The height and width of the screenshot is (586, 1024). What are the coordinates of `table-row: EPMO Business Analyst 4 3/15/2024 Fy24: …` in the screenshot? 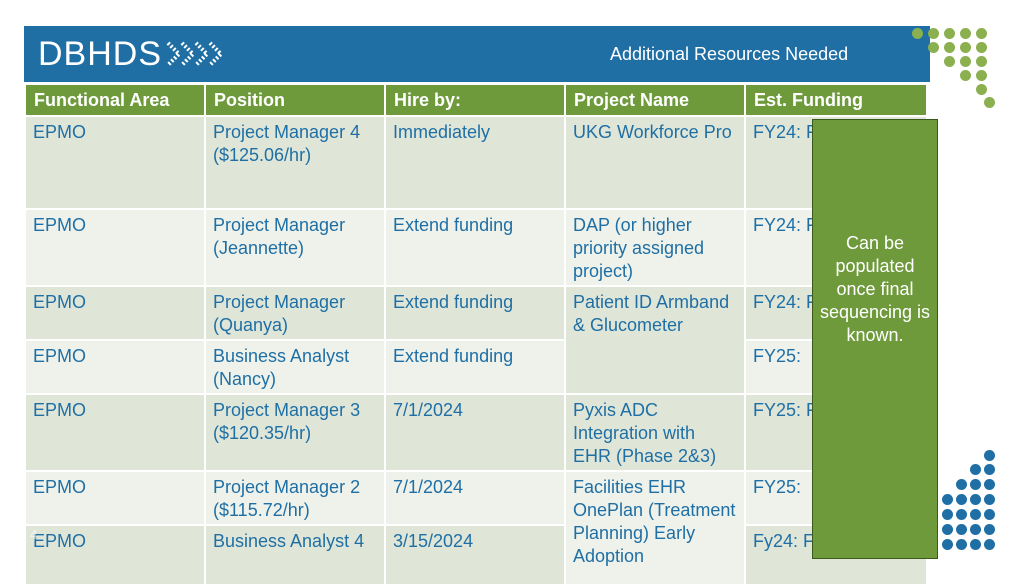 It's located at (476, 555).